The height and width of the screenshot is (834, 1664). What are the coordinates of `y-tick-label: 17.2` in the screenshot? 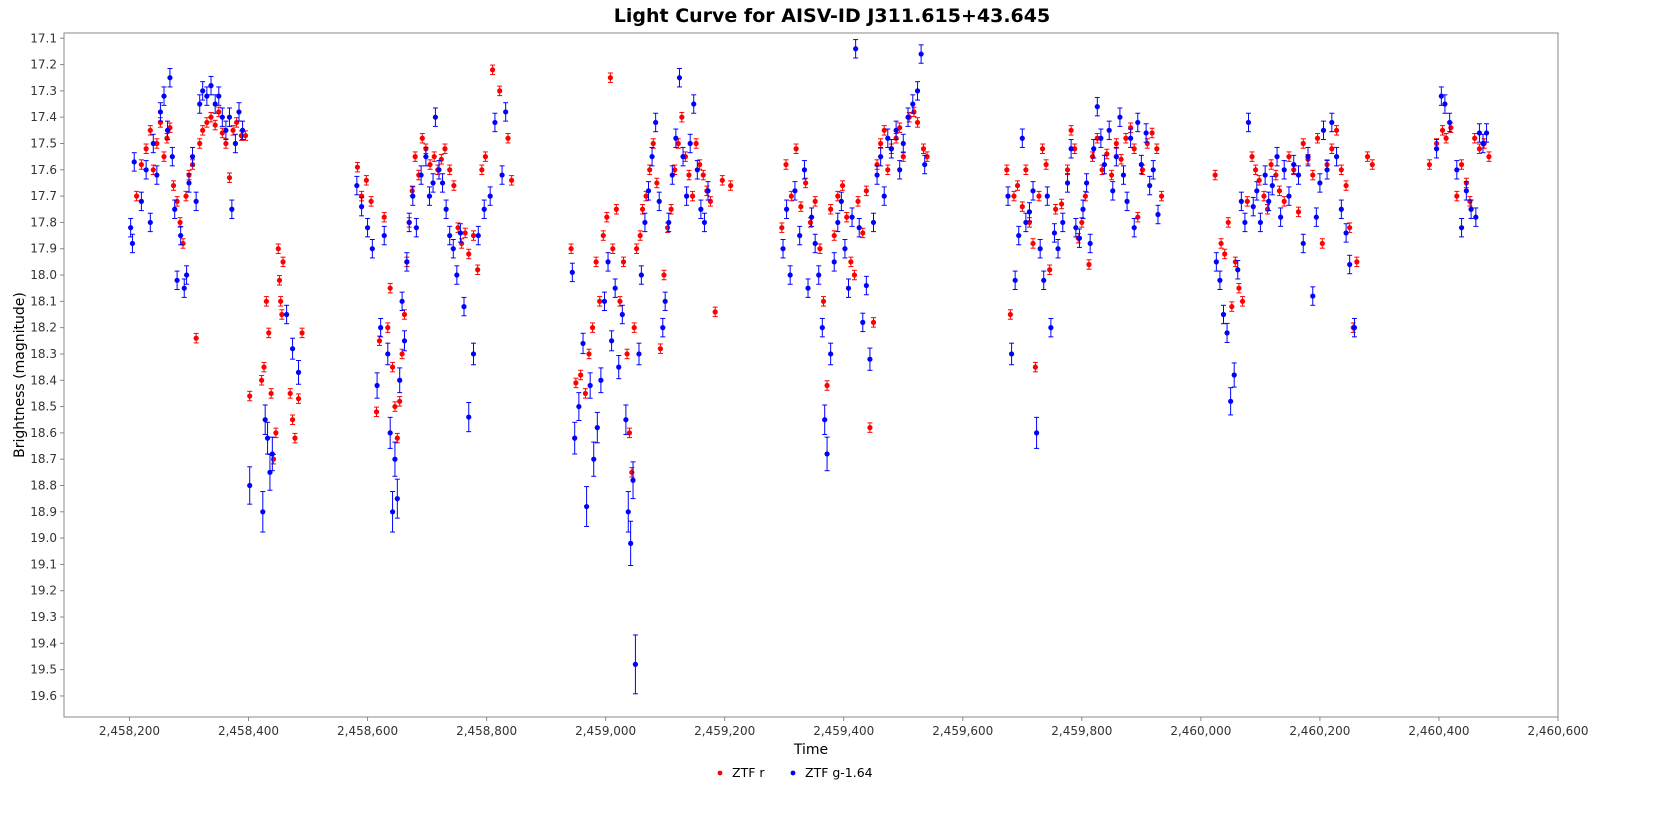 It's located at (43, 65).